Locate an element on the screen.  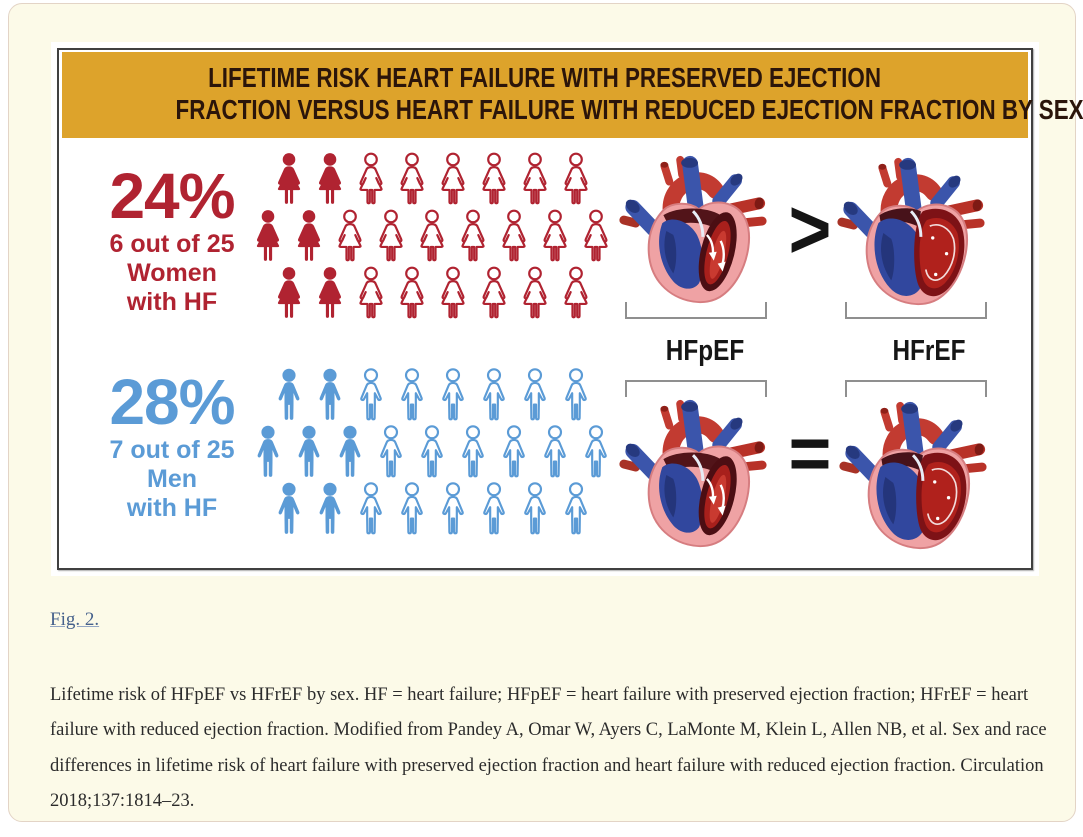
figure-link: Fig. 2. is located at coordinates (75, 619).